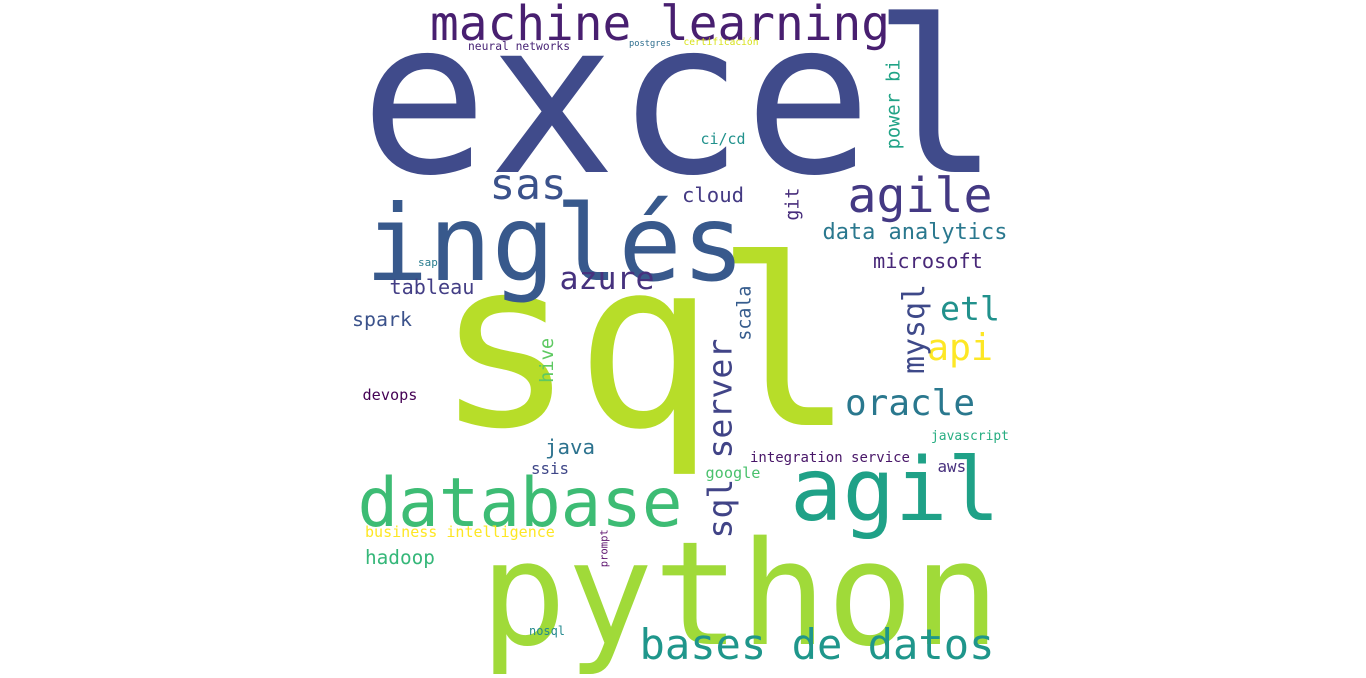 This screenshot has height=678, width=1366. Describe the element at coordinates (400, 557) in the screenshot. I see `word-hadoop: hadoop` at that location.